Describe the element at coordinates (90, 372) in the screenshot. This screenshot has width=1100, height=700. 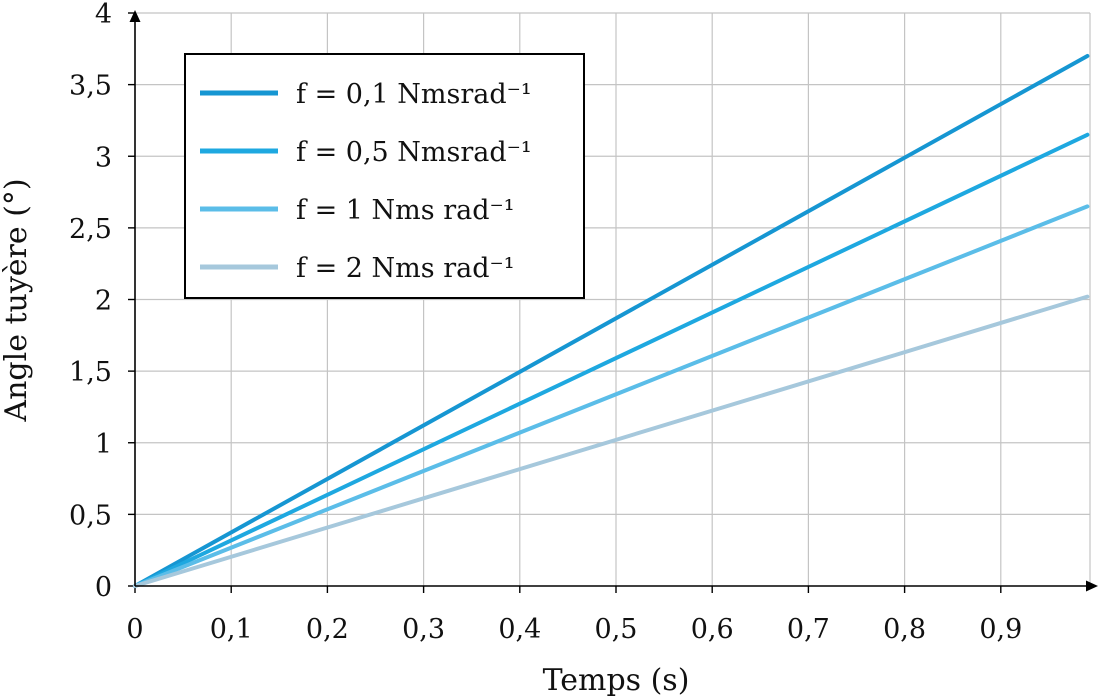
I see `y-tick-label: 1,5` at that location.